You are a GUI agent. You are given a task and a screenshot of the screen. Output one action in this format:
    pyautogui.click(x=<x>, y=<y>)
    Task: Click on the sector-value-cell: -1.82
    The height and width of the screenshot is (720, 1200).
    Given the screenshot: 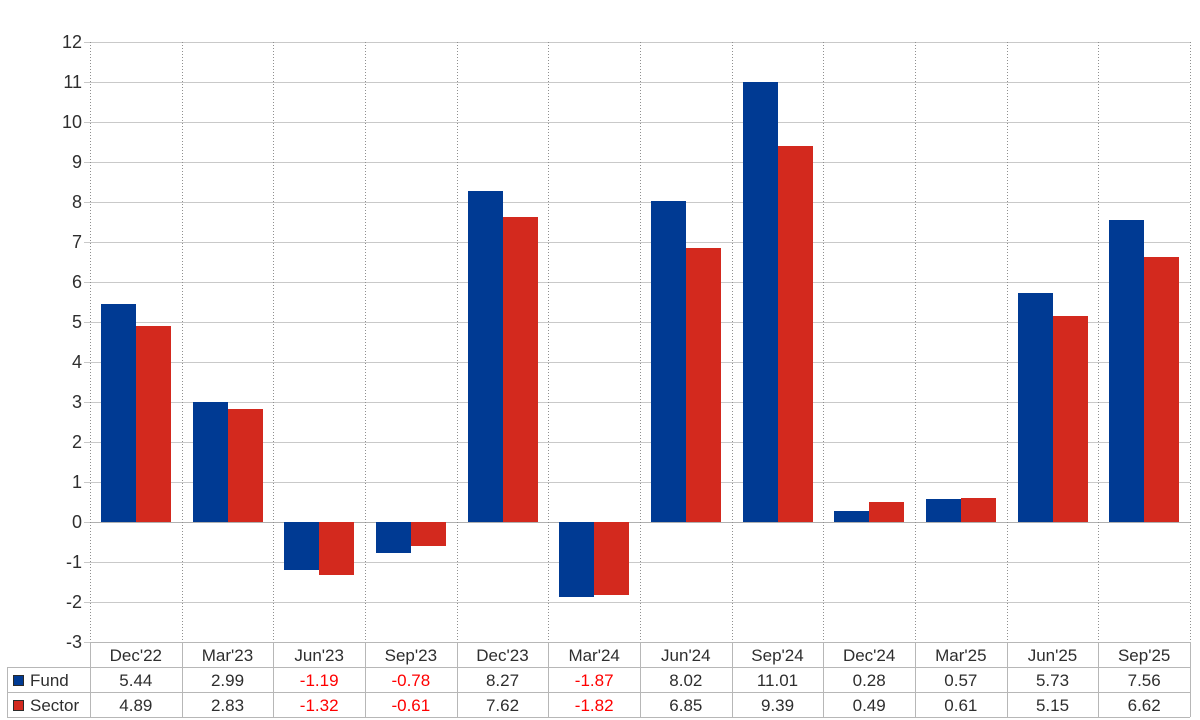 What is the action you would take?
    pyautogui.click(x=594, y=705)
    